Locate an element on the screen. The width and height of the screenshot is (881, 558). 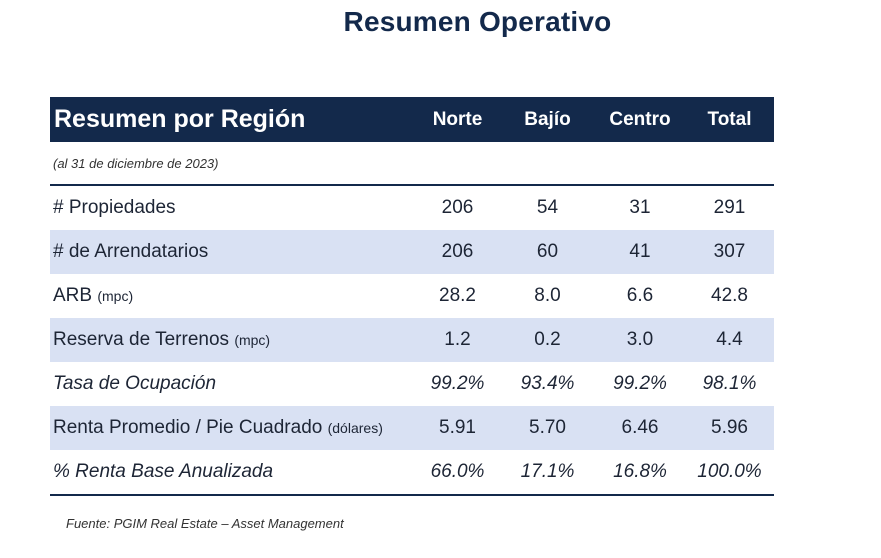
column-header-norte: Norte is located at coordinates (457, 119).